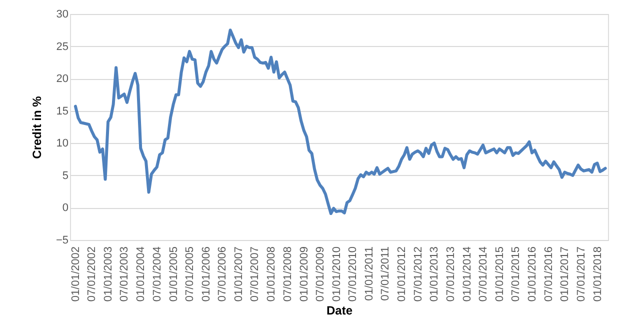  What do you see at coordinates (386, 273) in the screenshot?
I see `x-tick-label: 07/01/2011` at bounding box center [386, 273].